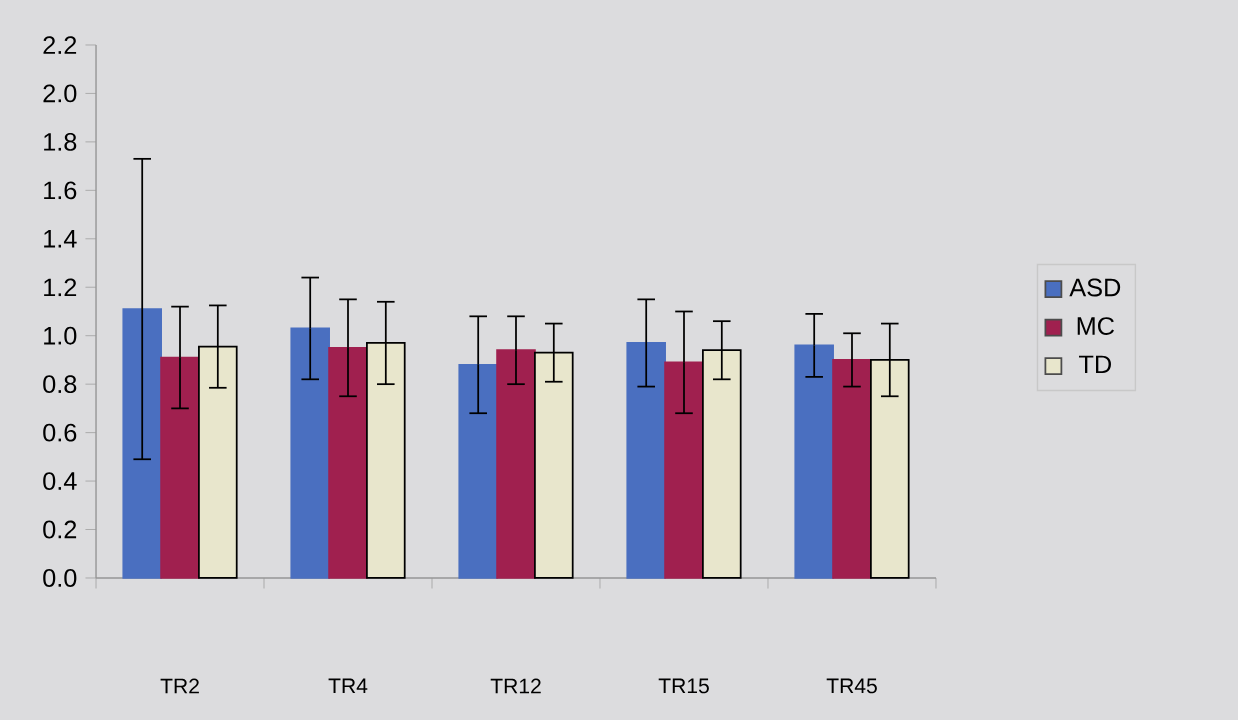 The height and width of the screenshot is (720, 1238). What do you see at coordinates (1095, 364) in the screenshot?
I see `legend-label: TD` at bounding box center [1095, 364].